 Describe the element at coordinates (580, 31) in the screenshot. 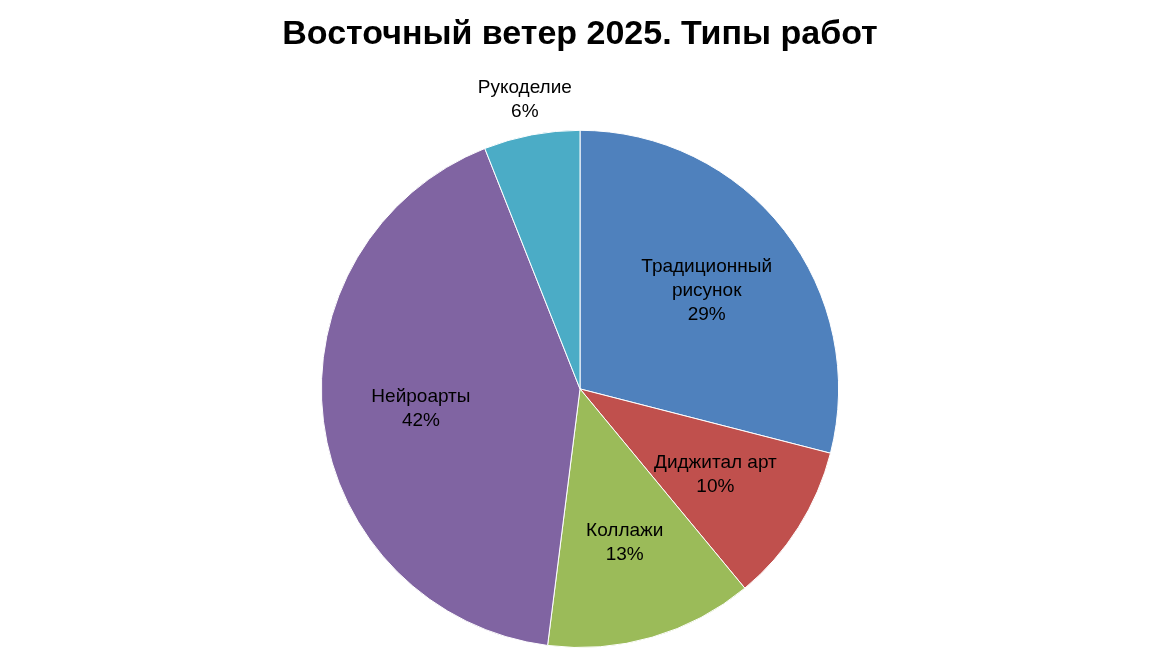

I see `chart-title: Восточный ветер 2025. Типы работ` at that location.